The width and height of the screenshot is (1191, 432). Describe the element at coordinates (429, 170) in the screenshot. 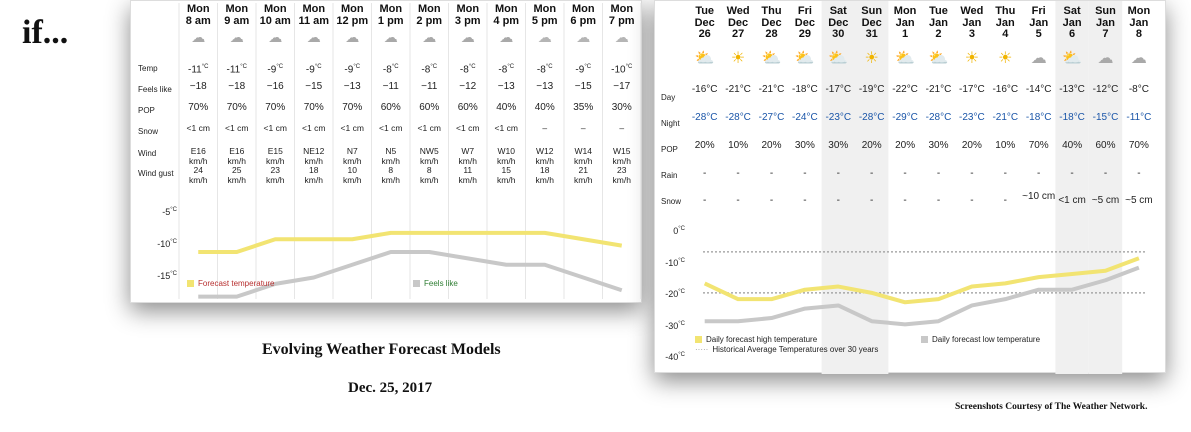

I see `gust-value: 8` at that location.